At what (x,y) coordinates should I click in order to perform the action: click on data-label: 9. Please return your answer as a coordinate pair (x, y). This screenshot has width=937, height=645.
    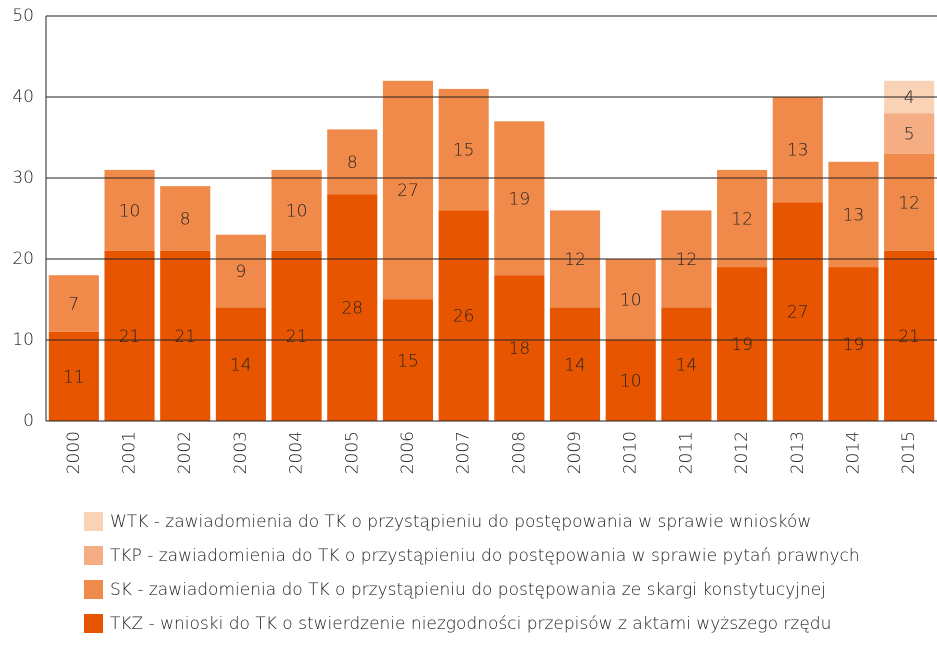
    Looking at the image, I should click on (240, 272).